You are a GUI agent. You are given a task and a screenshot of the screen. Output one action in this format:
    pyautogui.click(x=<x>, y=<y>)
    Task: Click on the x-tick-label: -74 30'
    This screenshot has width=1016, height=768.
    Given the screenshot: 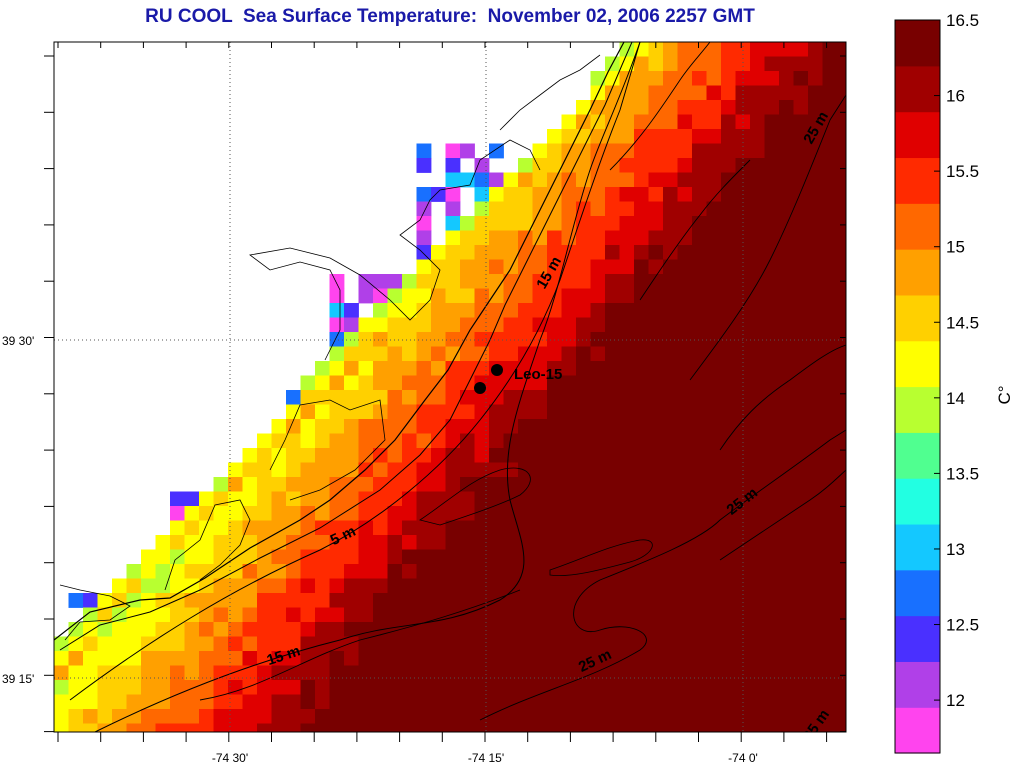 What is the action you would take?
    pyautogui.click(x=230, y=758)
    